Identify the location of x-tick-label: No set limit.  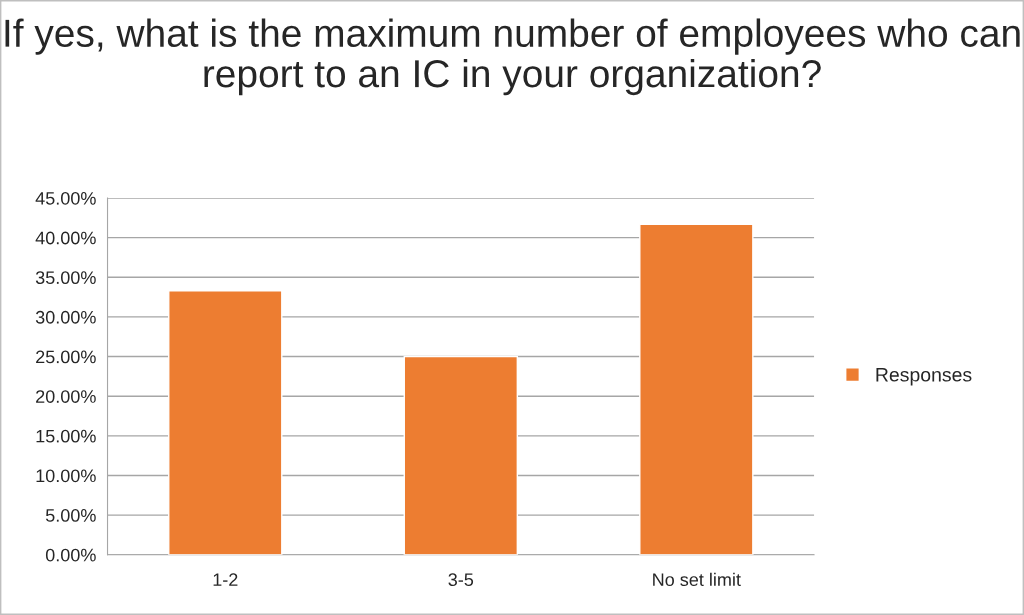
(697, 579).